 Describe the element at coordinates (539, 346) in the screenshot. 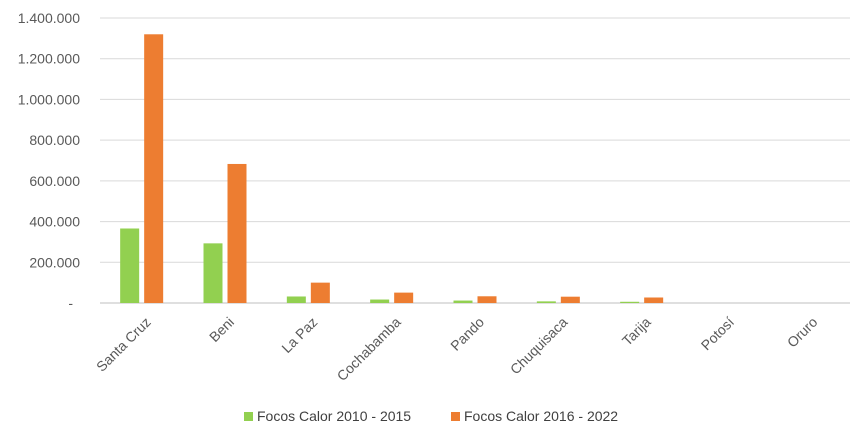

I see `x-tick-label: Chuquisaca` at that location.